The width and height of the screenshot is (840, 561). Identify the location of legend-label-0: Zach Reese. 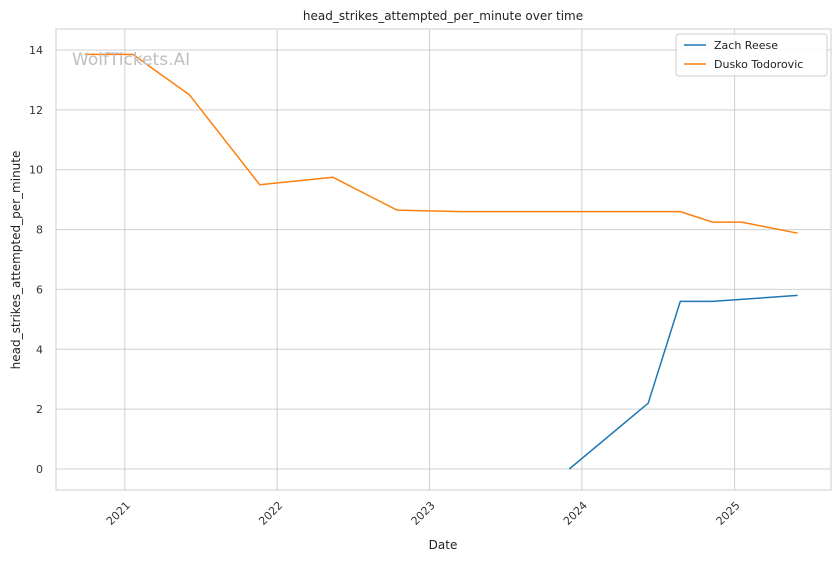
(746, 45).